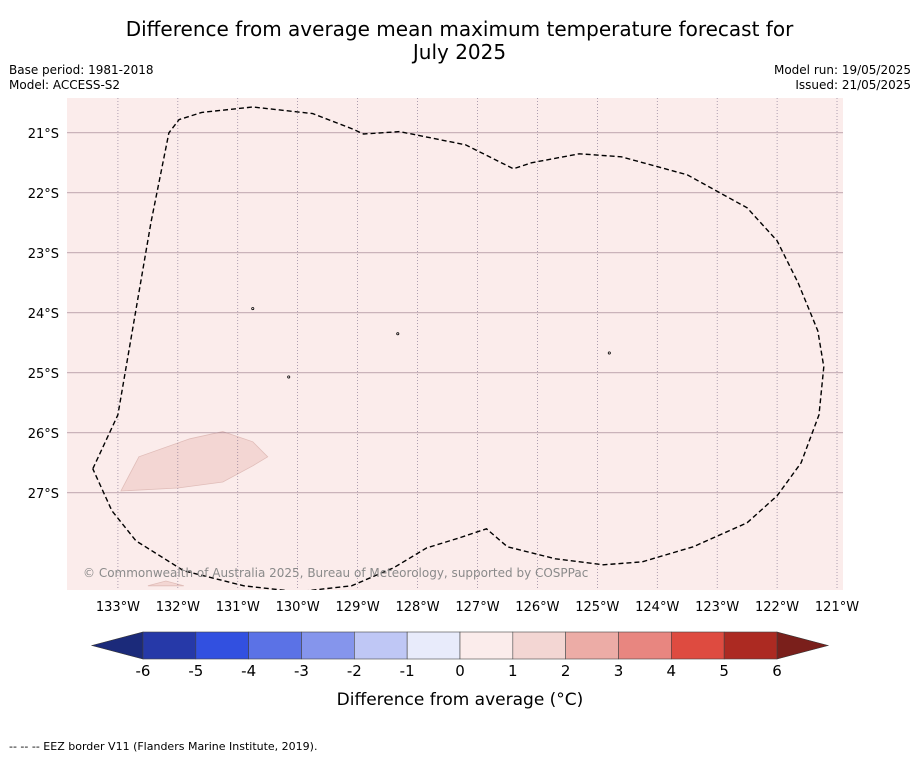 The height and width of the screenshot is (758, 919). I want to click on colorbar-tick-label-10: 4, so click(672, 671).